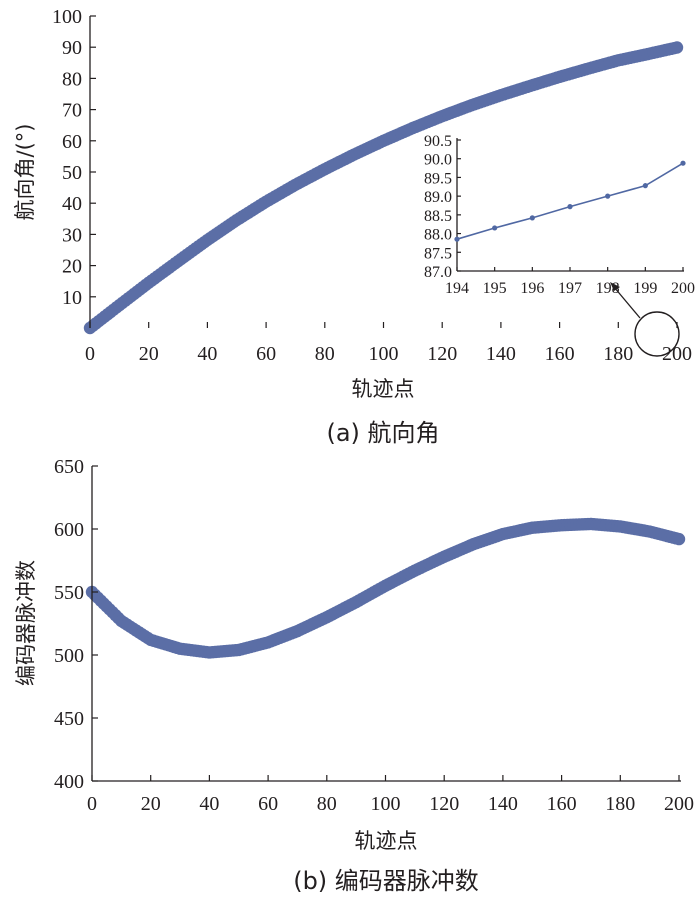 The height and width of the screenshot is (903, 700). What do you see at coordinates (67, 17) in the screenshot?
I see `y-tick-label: 100` at bounding box center [67, 17].